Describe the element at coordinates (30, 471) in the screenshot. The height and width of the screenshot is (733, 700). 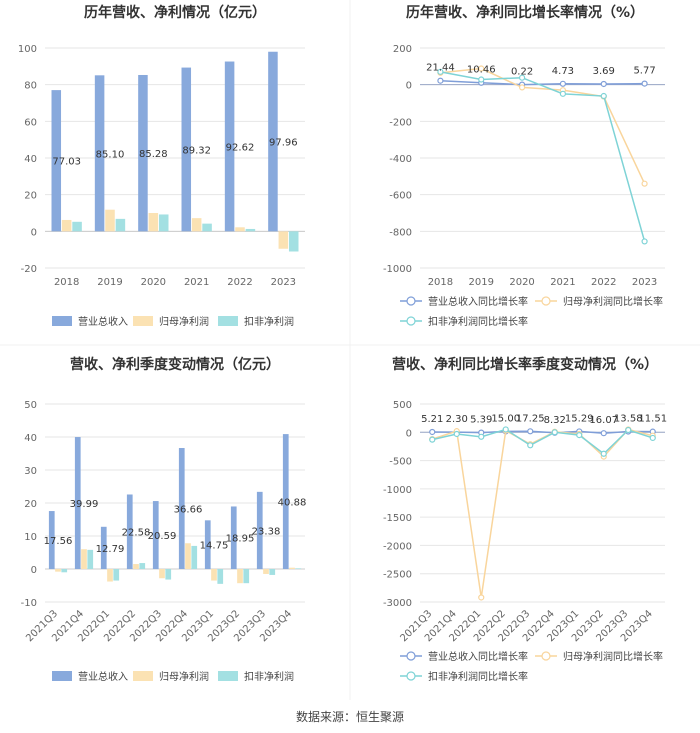
I see `y-tick-label: 30` at that location.